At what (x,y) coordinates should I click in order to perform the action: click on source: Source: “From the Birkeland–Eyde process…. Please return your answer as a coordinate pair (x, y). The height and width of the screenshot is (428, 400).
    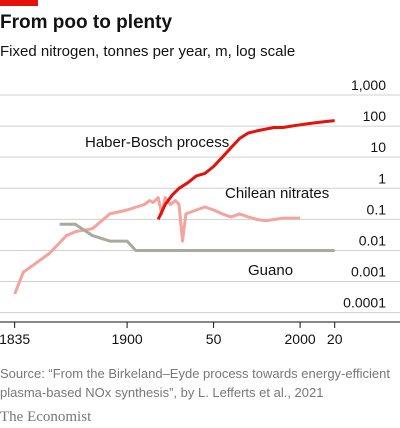
    Looking at the image, I should click on (195, 373).